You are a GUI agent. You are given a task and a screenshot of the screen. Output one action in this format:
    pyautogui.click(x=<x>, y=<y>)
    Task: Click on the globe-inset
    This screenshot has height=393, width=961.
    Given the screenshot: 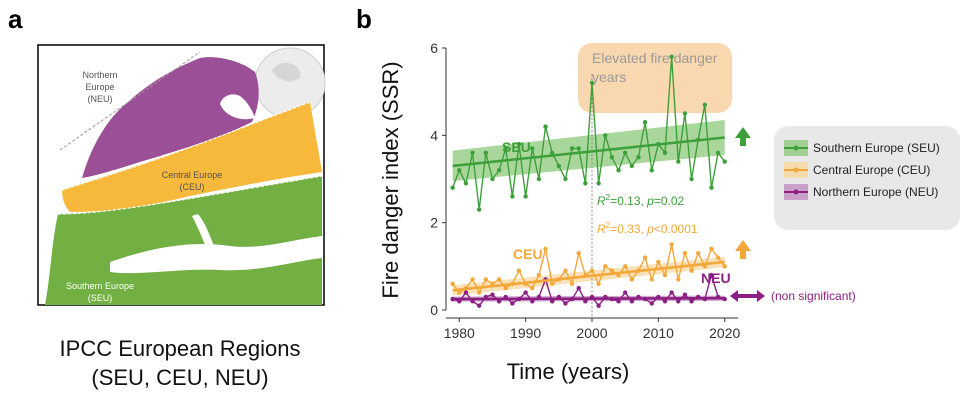 What is the action you would take?
    pyautogui.click(x=290, y=83)
    